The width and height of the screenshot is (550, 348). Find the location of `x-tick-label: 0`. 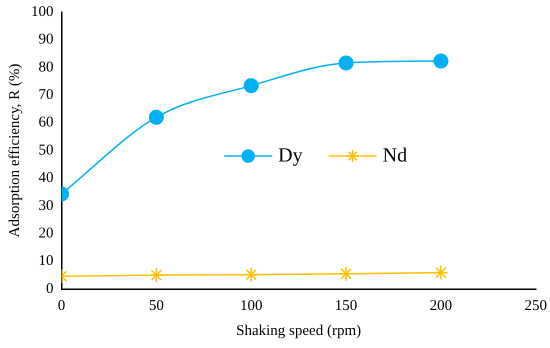

x-tick-label: 0 is located at coordinates (62, 306).